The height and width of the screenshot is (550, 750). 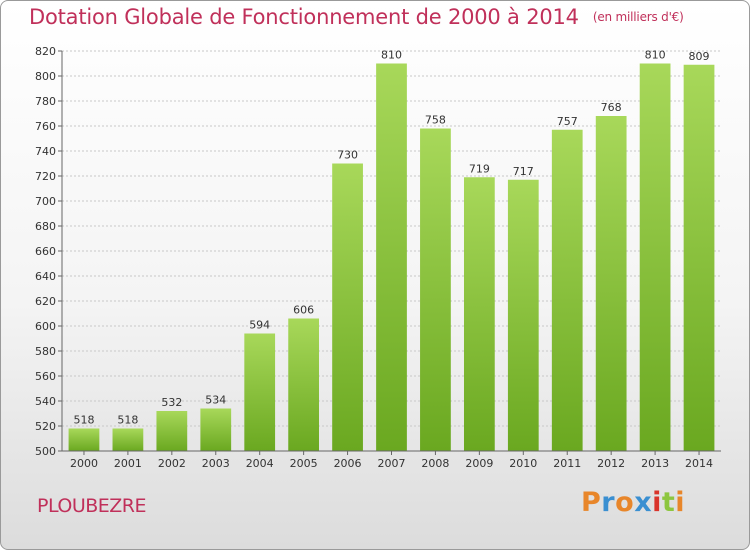 What do you see at coordinates (45, 276) in the screenshot?
I see `y-tick-label: 640` at bounding box center [45, 276].